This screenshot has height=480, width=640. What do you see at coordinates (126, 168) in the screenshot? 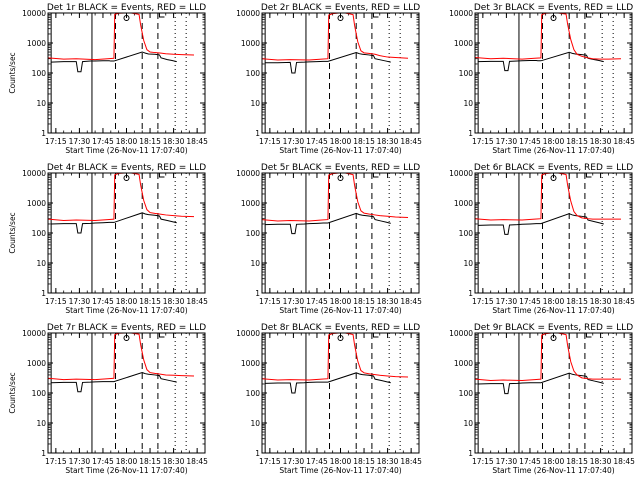
I see `panel-title: Det 4r BLACK = Events, RED = LLD` at bounding box center [126, 168].